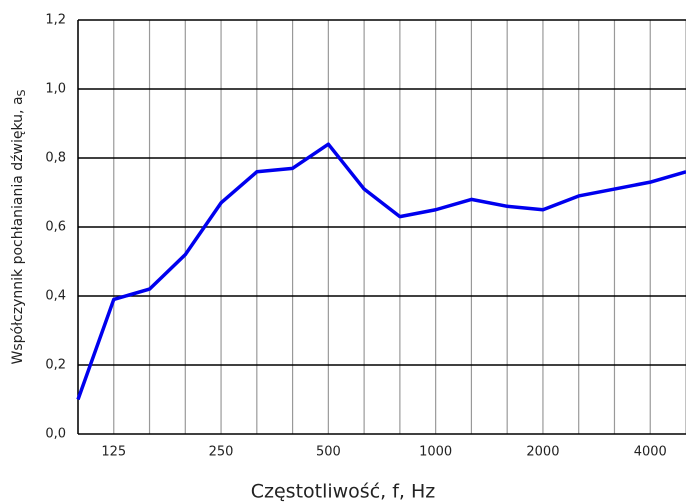 This screenshot has height=503, width=686. Describe the element at coordinates (343, 492) in the screenshot. I see `x-axis-title: Częstotliwość, f, Hz` at that location.